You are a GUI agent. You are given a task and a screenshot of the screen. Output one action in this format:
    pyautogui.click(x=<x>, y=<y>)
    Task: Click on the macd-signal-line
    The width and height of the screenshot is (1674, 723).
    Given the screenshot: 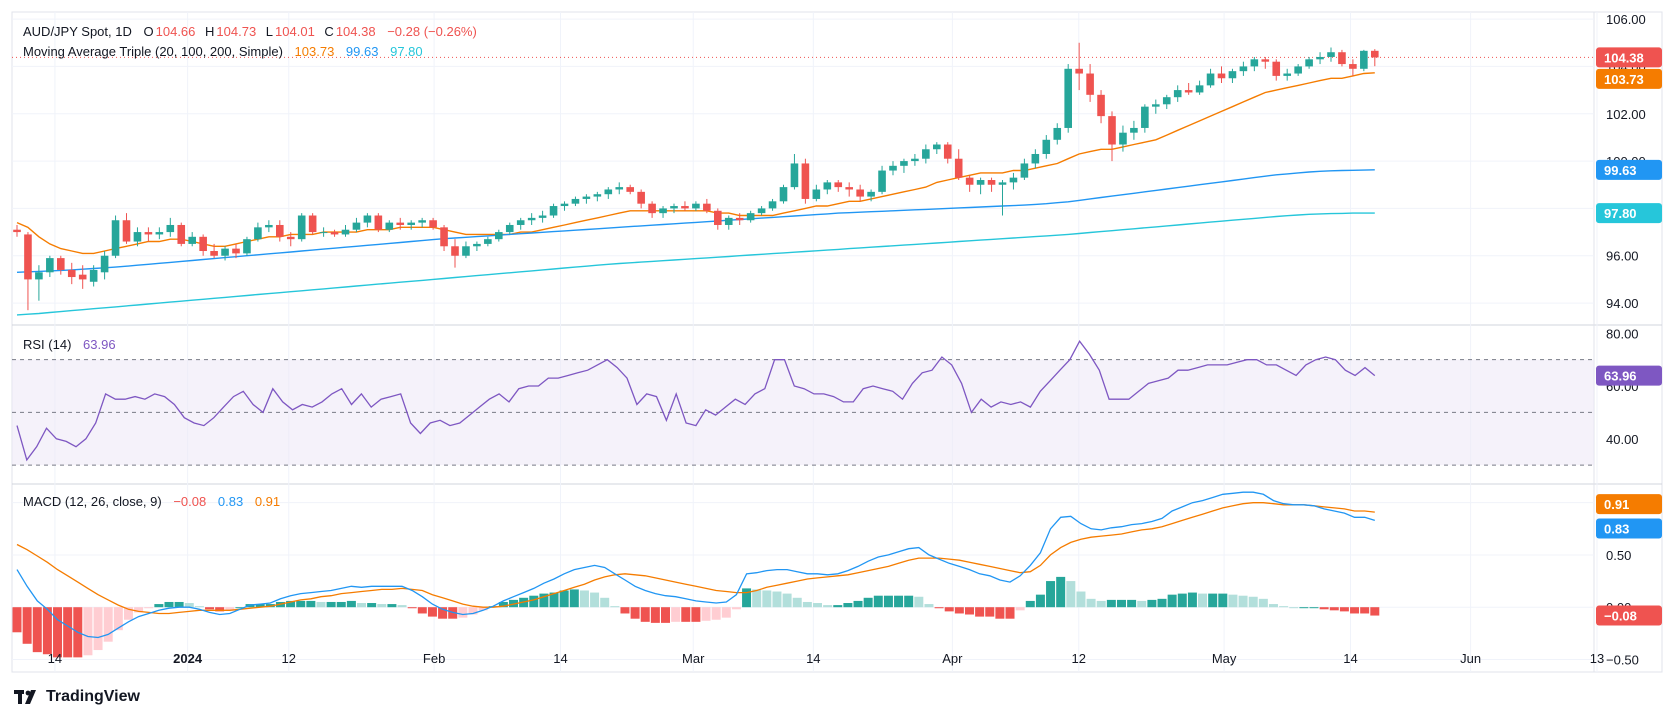 What is the action you would take?
    pyautogui.click(x=695, y=558)
    